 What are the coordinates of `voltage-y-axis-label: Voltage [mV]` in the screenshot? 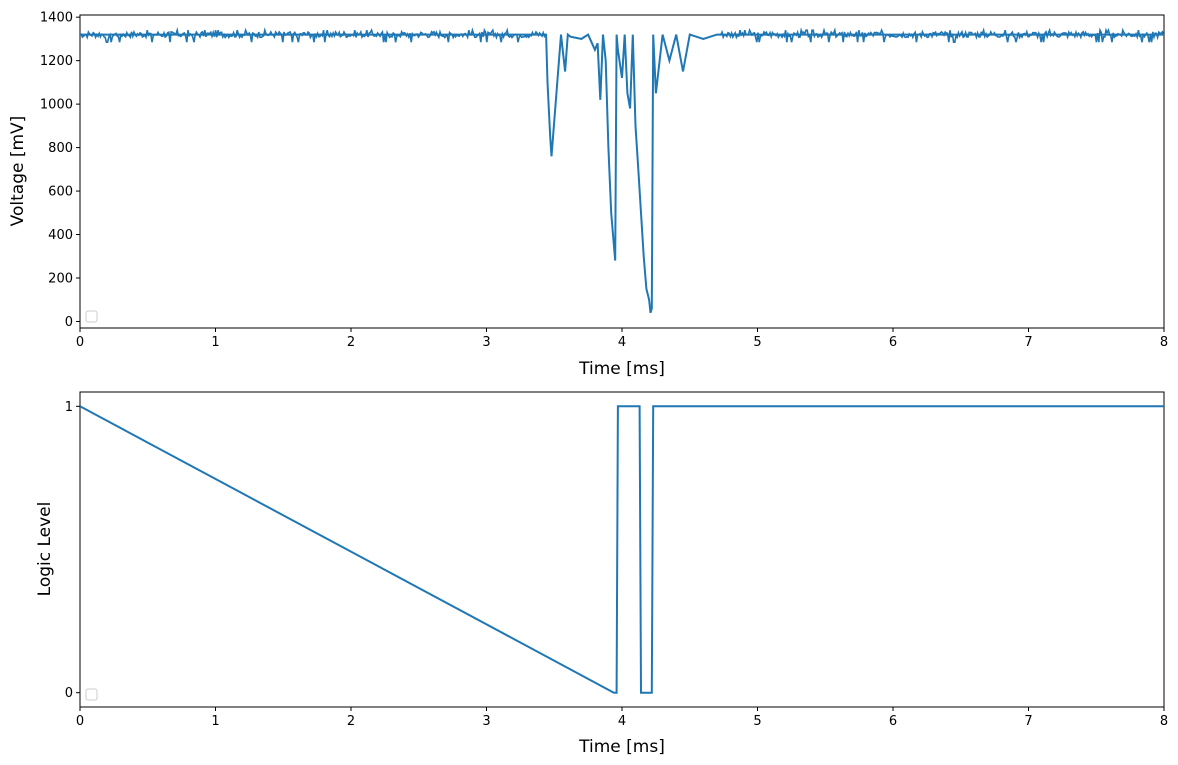 It's located at (18, 171).